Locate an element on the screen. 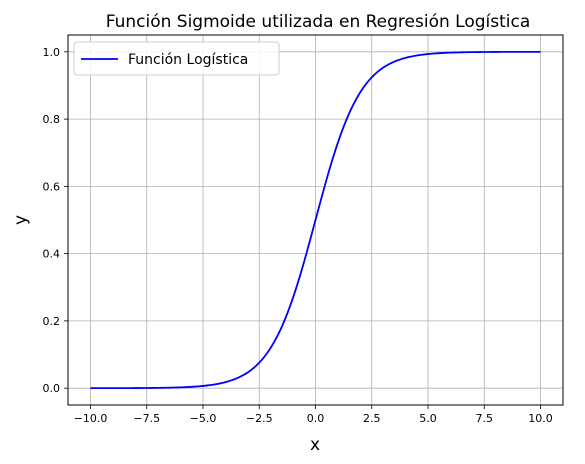  x-tick-label: −7.5 is located at coordinates (146, 418).